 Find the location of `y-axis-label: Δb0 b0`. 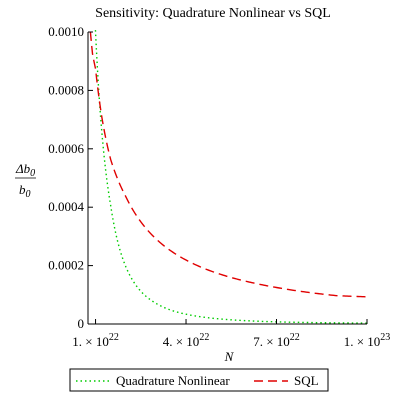

y-axis-label: Δb0 b0 is located at coordinates (25, 180).